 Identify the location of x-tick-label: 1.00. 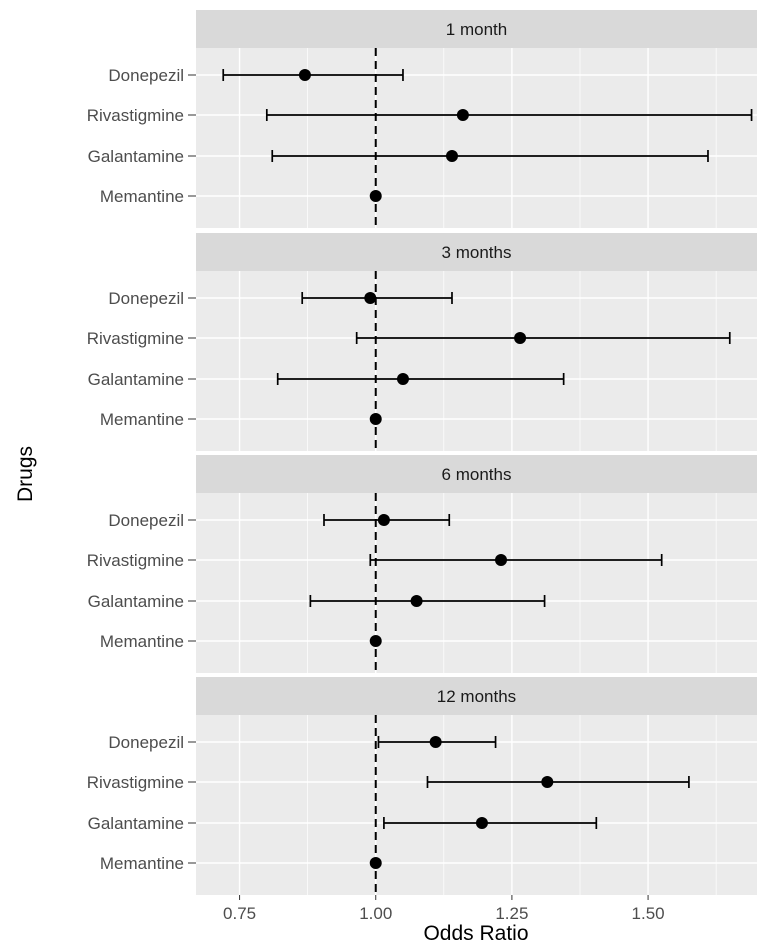
(375, 913).